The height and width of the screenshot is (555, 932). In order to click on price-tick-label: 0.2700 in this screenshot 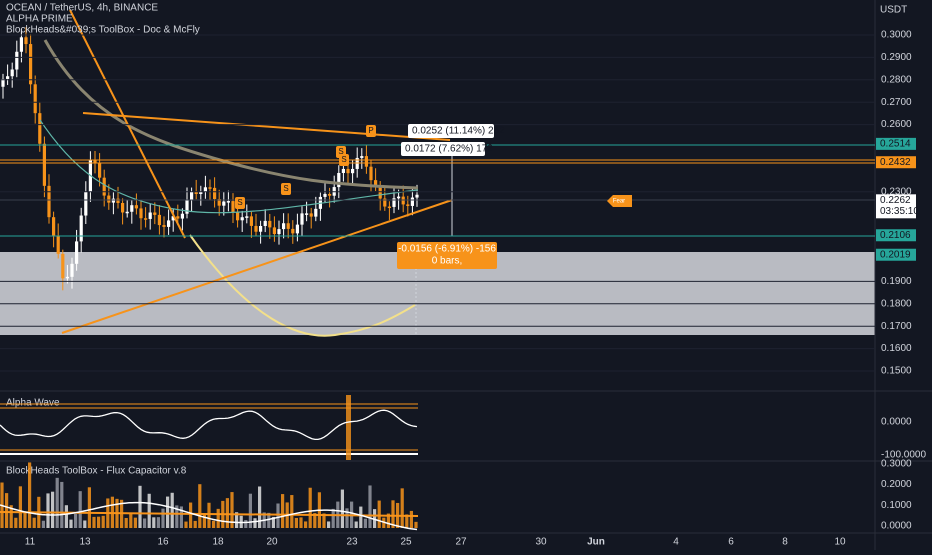, I will do `click(896, 102)`.